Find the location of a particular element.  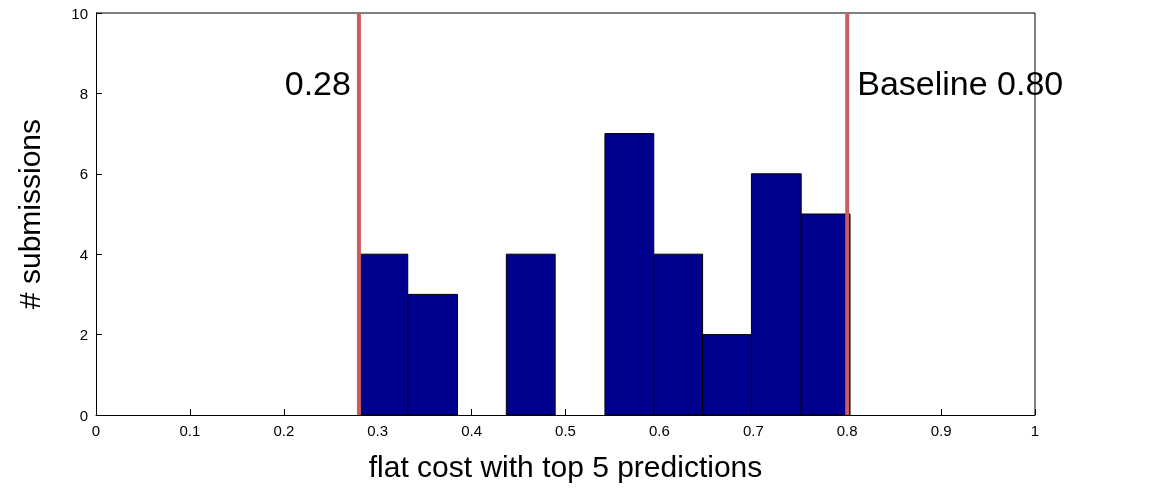

ref-line-label: 0.28 is located at coordinates (317, 83).